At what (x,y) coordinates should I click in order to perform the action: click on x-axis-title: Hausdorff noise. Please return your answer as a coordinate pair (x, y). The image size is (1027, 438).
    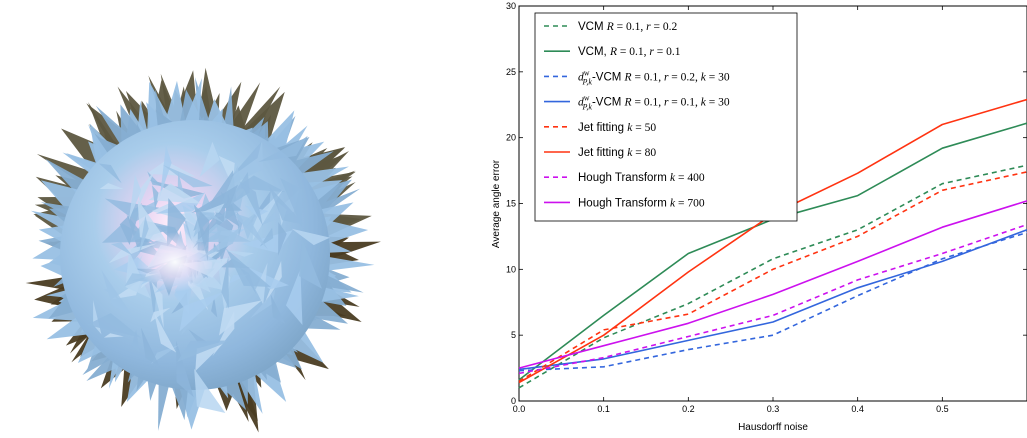
    Looking at the image, I should click on (773, 427).